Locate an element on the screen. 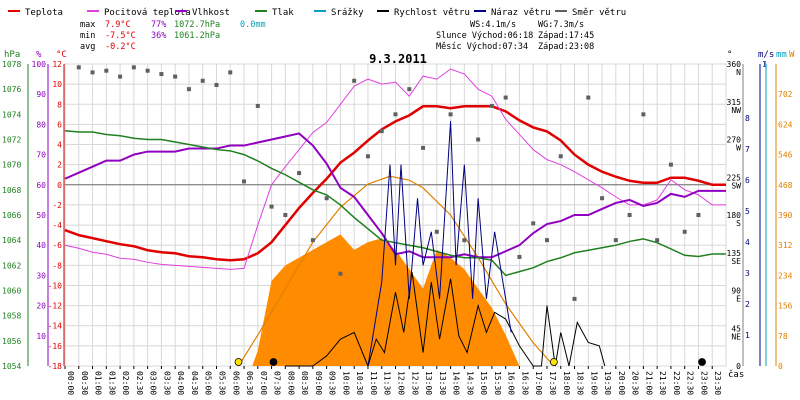  x-tick-label: 21:30 is located at coordinates (662, 383).